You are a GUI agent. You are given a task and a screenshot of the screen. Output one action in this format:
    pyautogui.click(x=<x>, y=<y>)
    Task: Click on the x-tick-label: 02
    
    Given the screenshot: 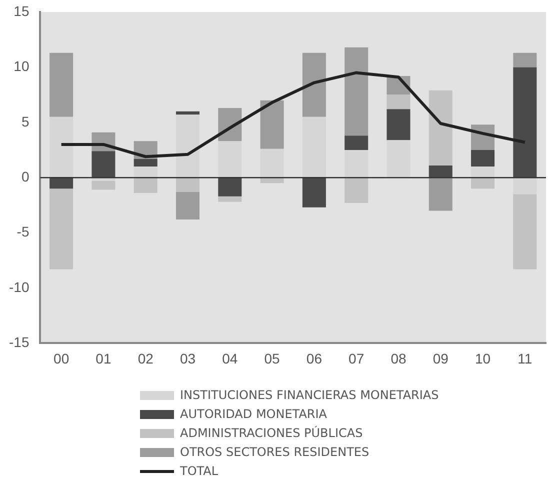 What is the action you would take?
    pyautogui.click(x=146, y=358)
    